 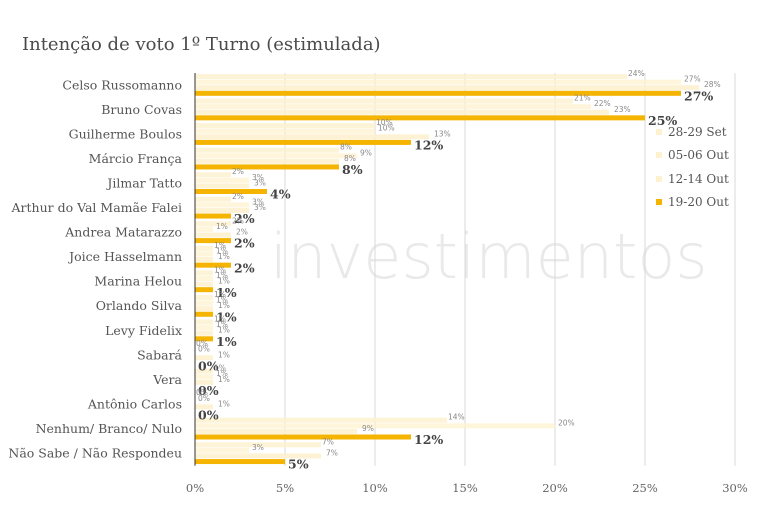 I want to click on x-tick-label: 25%, so click(x=645, y=488).